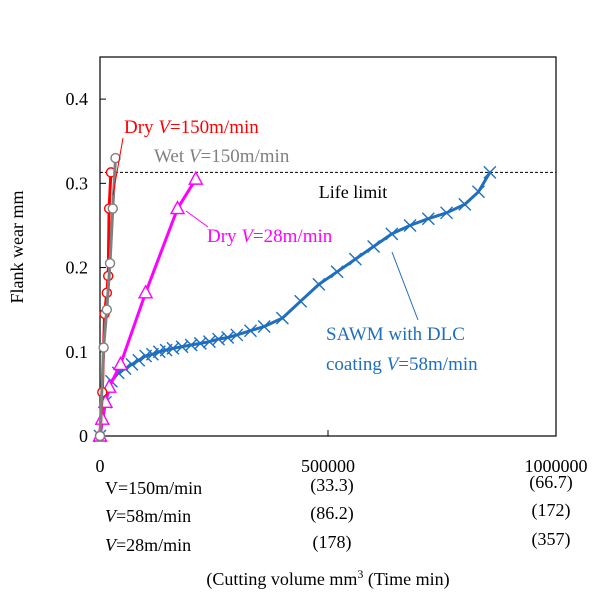 The image size is (601, 592). What do you see at coordinates (77, 99) in the screenshot?
I see `y-tick-label: 0.4` at bounding box center [77, 99].